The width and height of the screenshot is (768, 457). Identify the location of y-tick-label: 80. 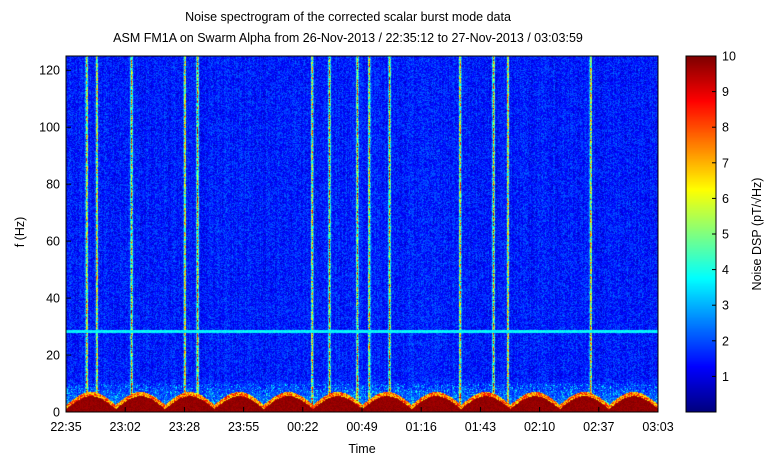
(53, 185).